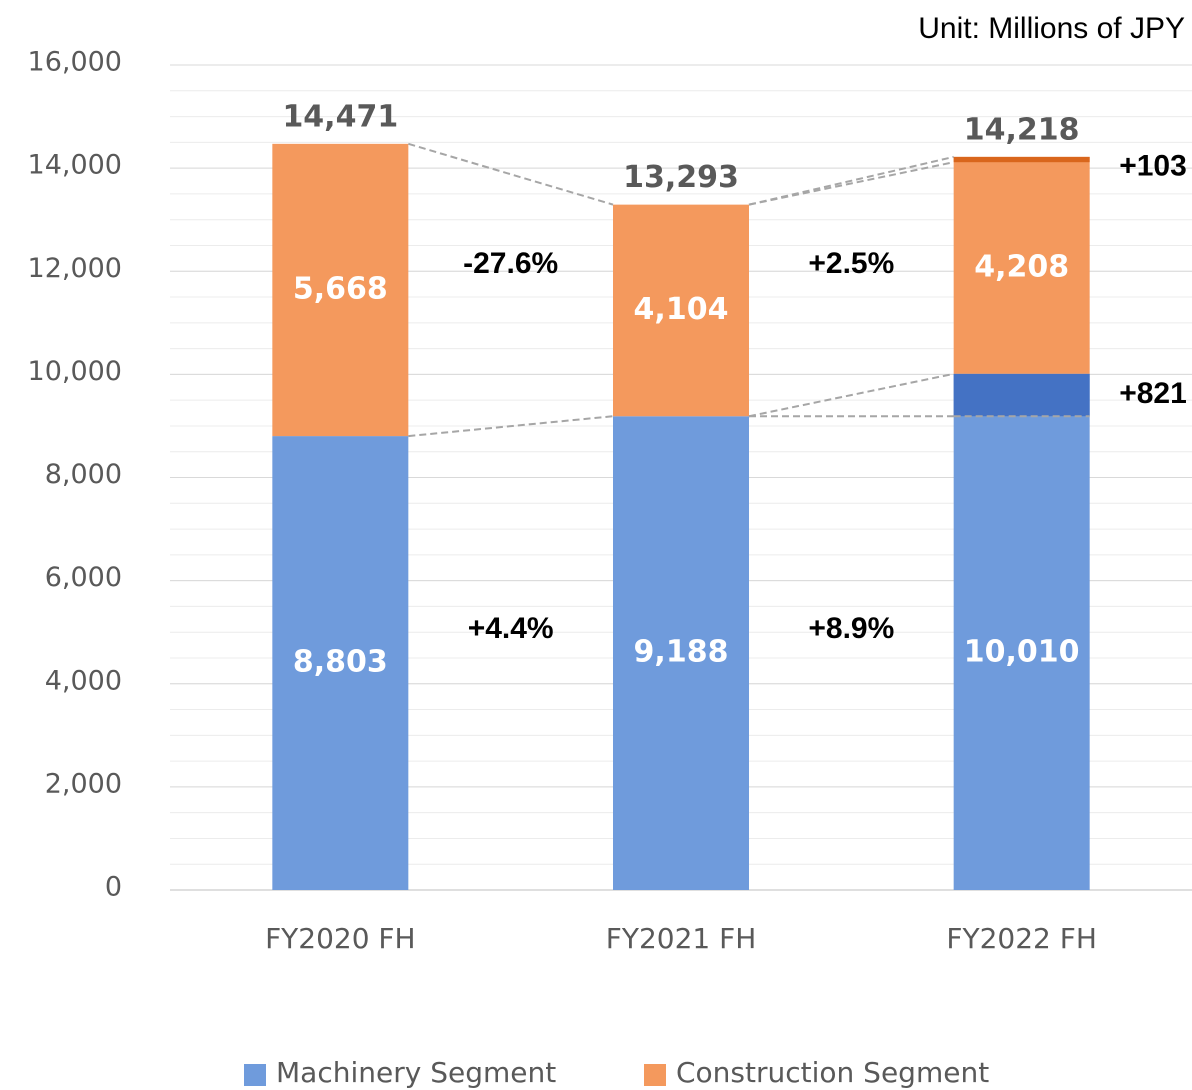  I want to click on x-tick-label: FY2020 FH, so click(340, 938).